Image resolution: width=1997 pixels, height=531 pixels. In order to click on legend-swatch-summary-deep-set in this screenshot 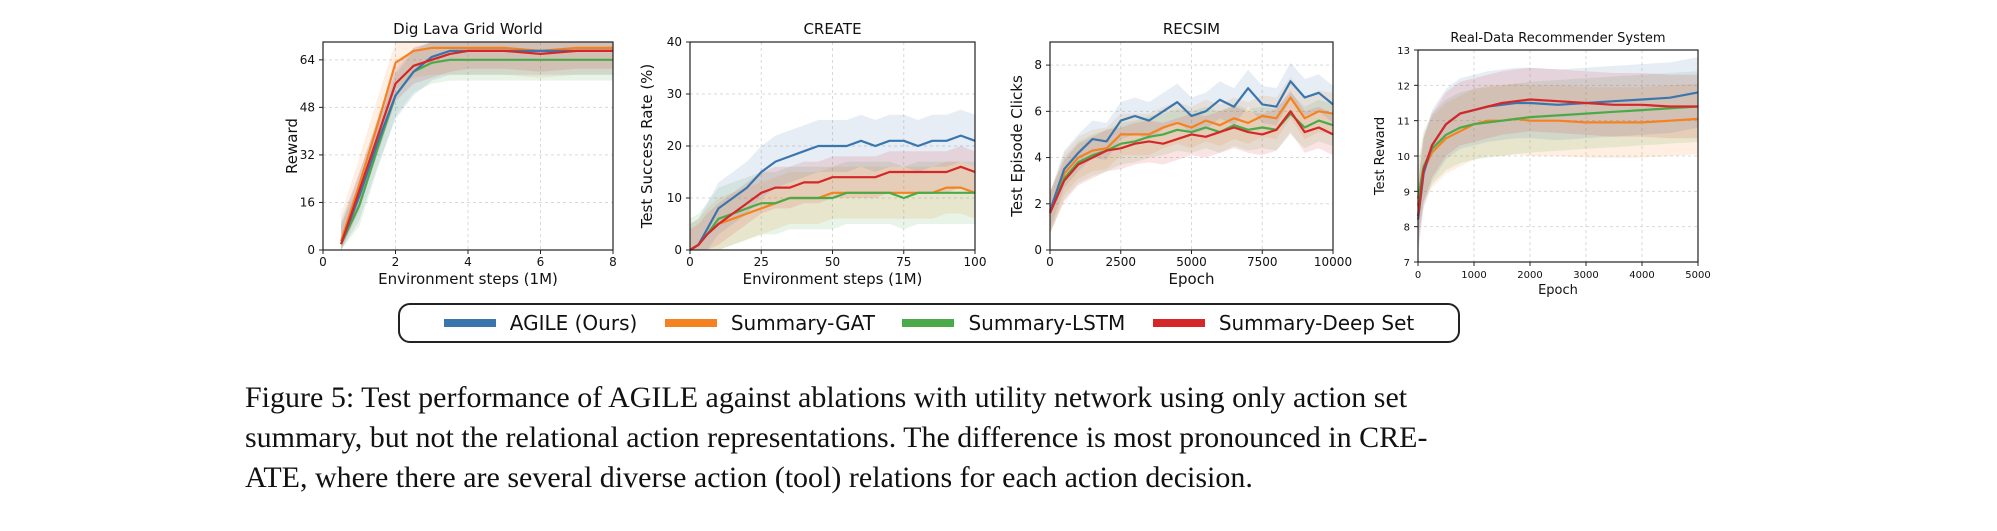, I will do `click(1178, 323)`.